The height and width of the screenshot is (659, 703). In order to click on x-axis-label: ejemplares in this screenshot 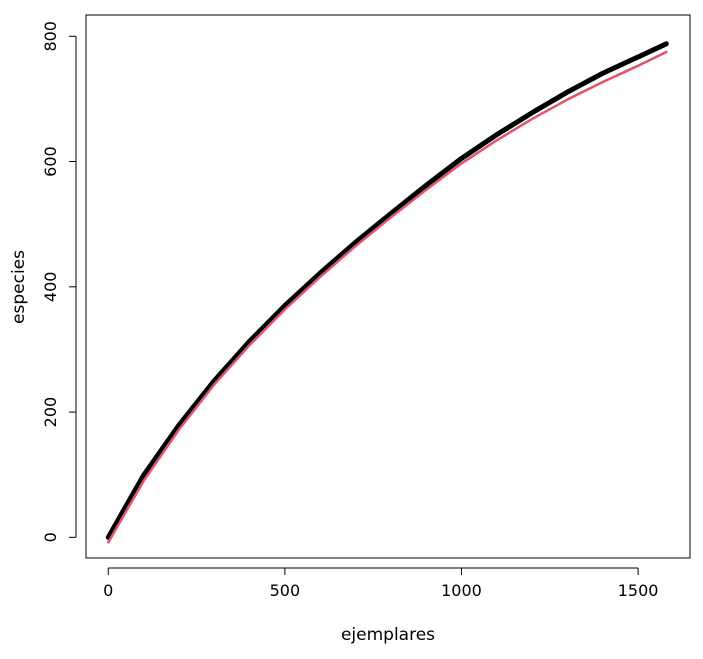, I will do `click(388, 635)`.